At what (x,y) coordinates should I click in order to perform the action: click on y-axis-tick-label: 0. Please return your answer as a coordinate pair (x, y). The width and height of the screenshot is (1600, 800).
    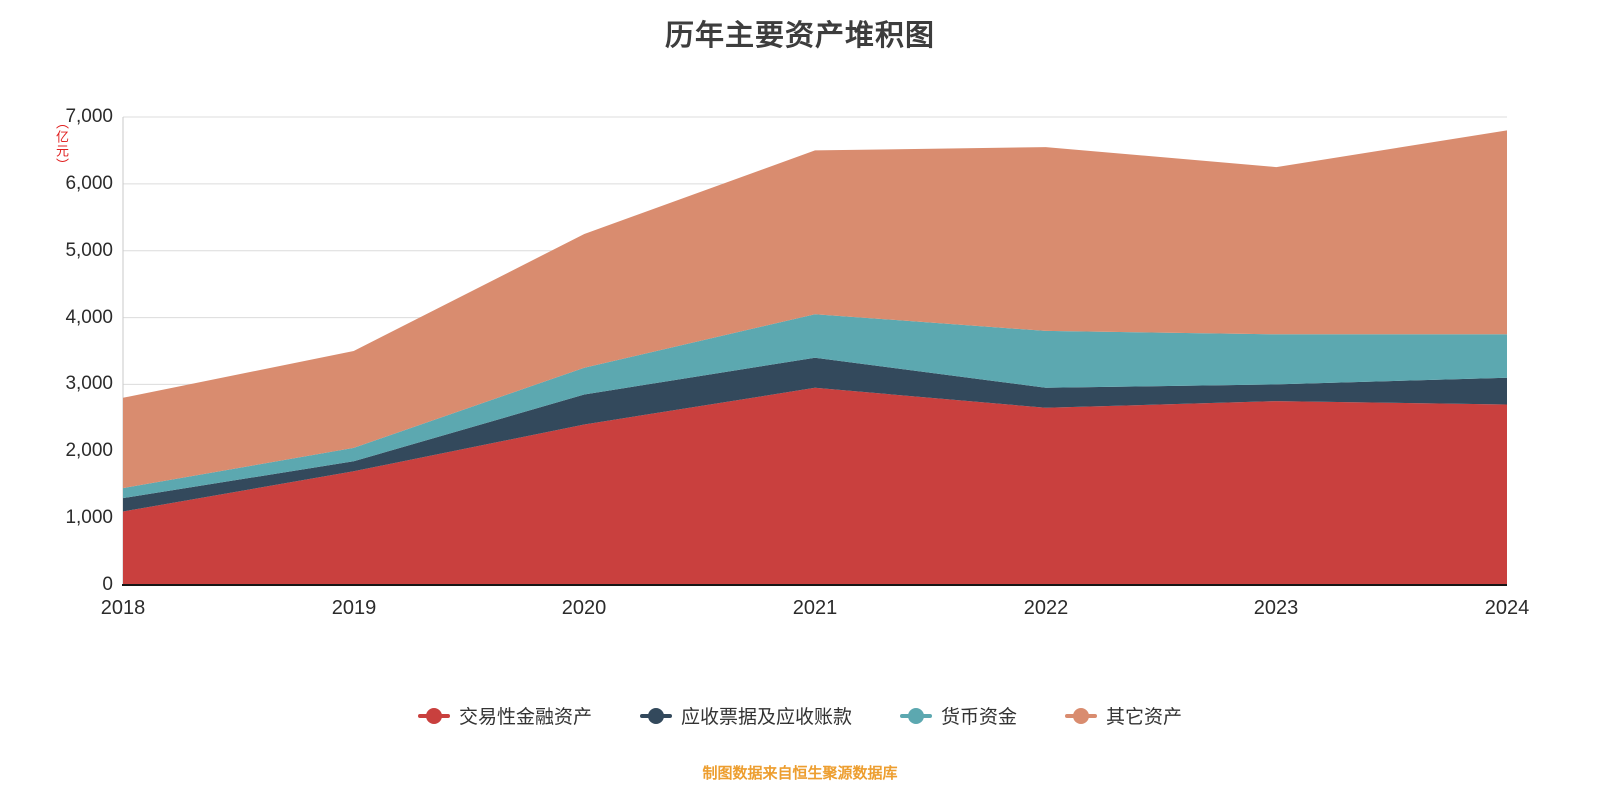
    Looking at the image, I should click on (107, 584).